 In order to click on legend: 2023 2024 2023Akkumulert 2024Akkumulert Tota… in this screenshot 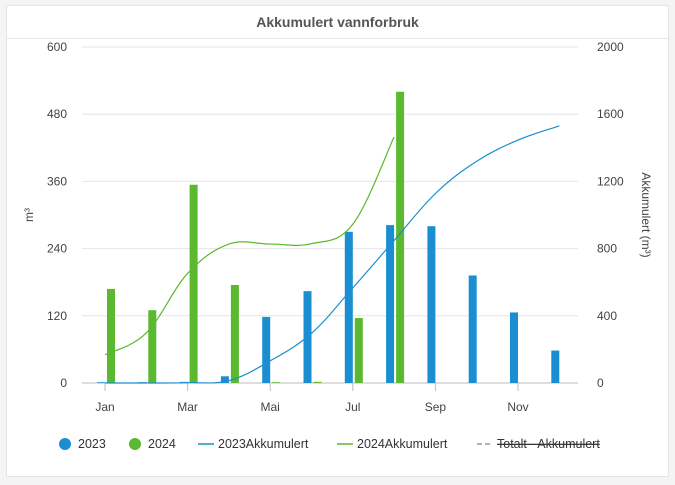, I will do `click(329, 444)`.